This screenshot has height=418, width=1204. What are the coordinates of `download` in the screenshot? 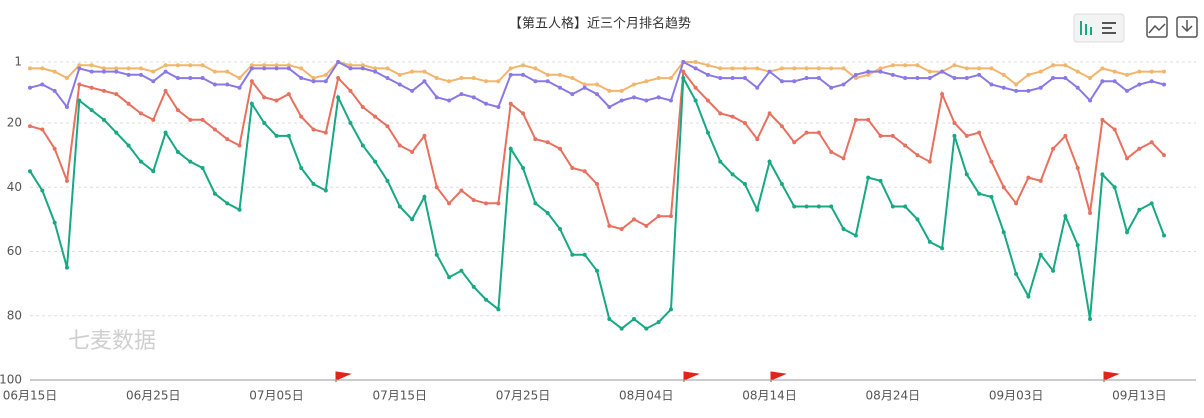 It's located at (1187, 27).